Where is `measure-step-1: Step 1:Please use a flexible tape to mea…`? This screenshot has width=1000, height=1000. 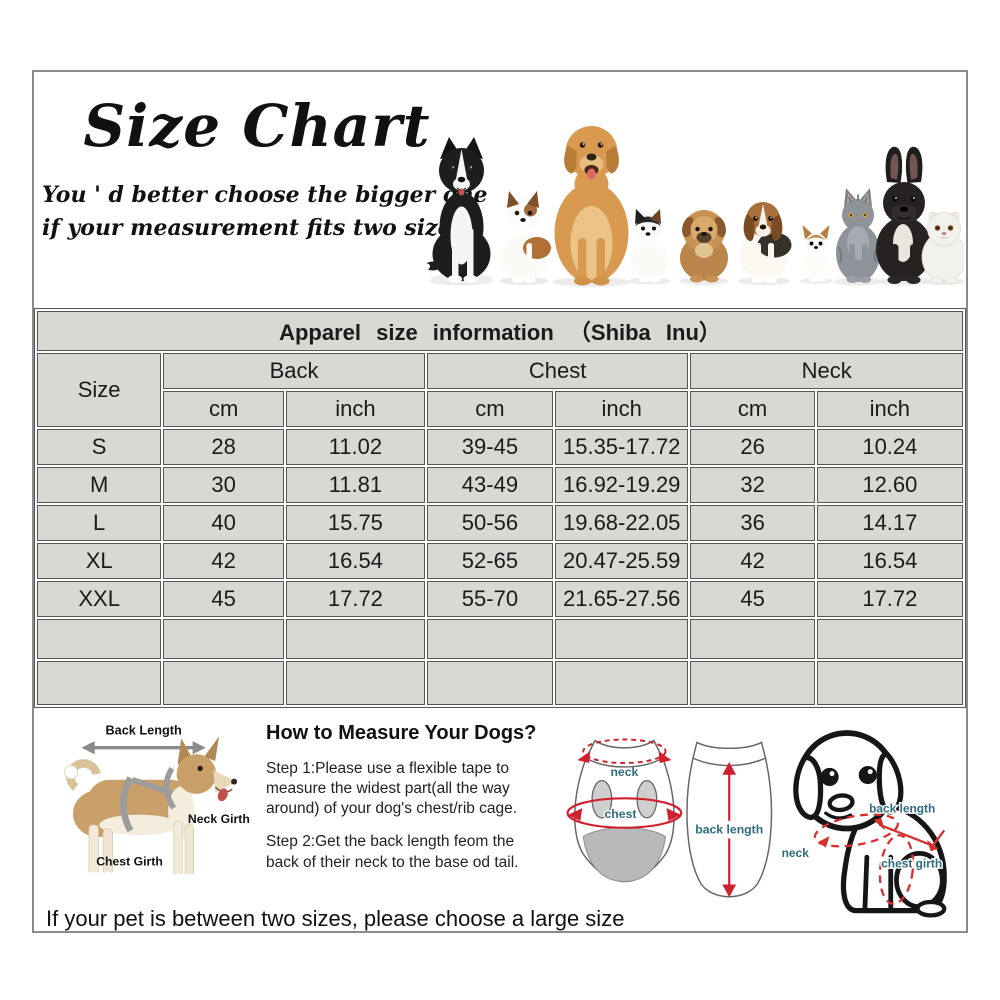 measure-step-1: Step 1:Please use a flexible tape to mea… is located at coordinates (392, 789).